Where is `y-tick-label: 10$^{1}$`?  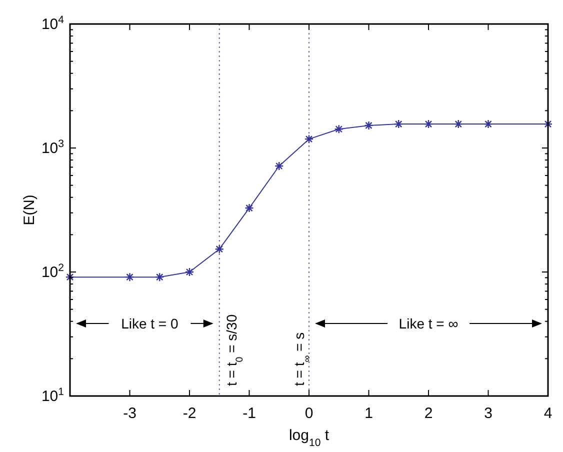 y-tick-label: 10$^{1}$ is located at coordinates (52, 395).